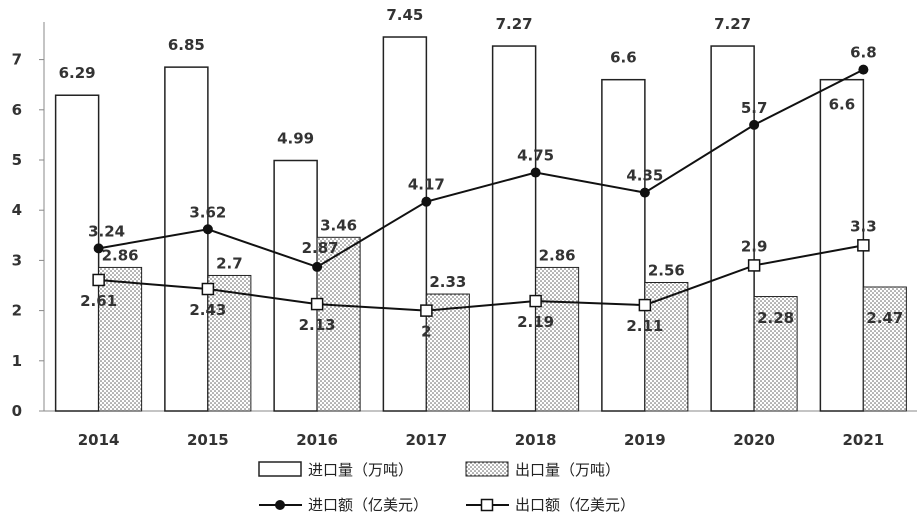 This screenshot has height=525, width=918. Describe the element at coordinates (884, 318) in the screenshot. I see `data-label-export-volume: 2.47` at that location.